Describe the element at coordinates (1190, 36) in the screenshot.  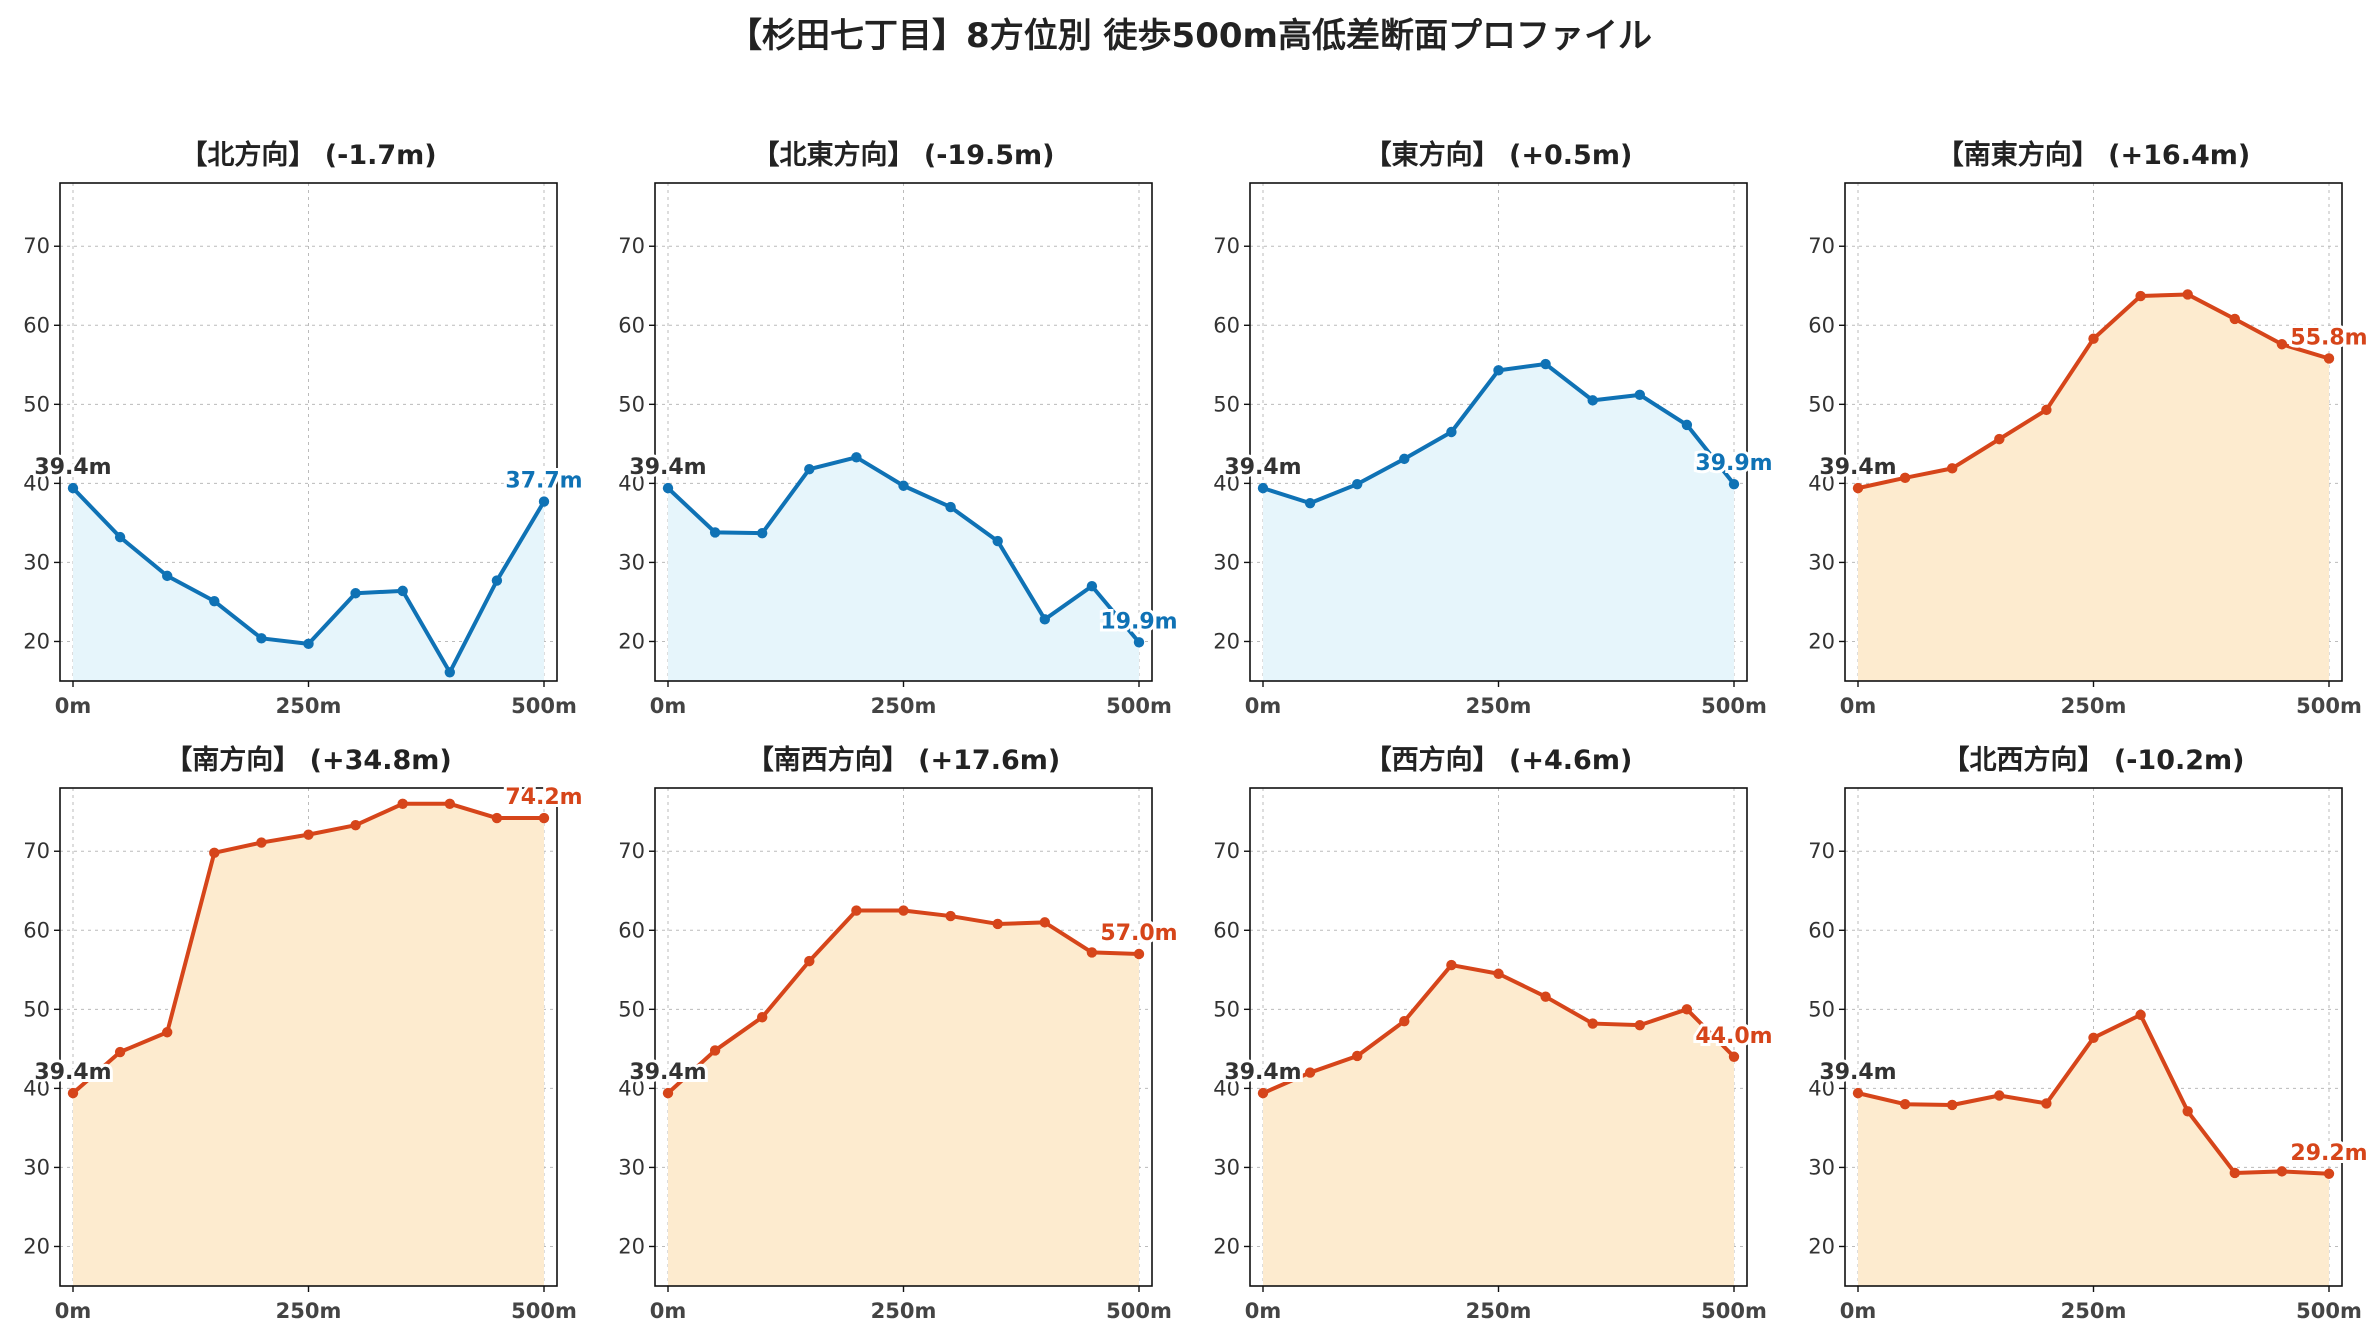
I see `figure-title: 【杉田七丁目】8方位別 徒歩500m高低差断面プロファイル` at that location.